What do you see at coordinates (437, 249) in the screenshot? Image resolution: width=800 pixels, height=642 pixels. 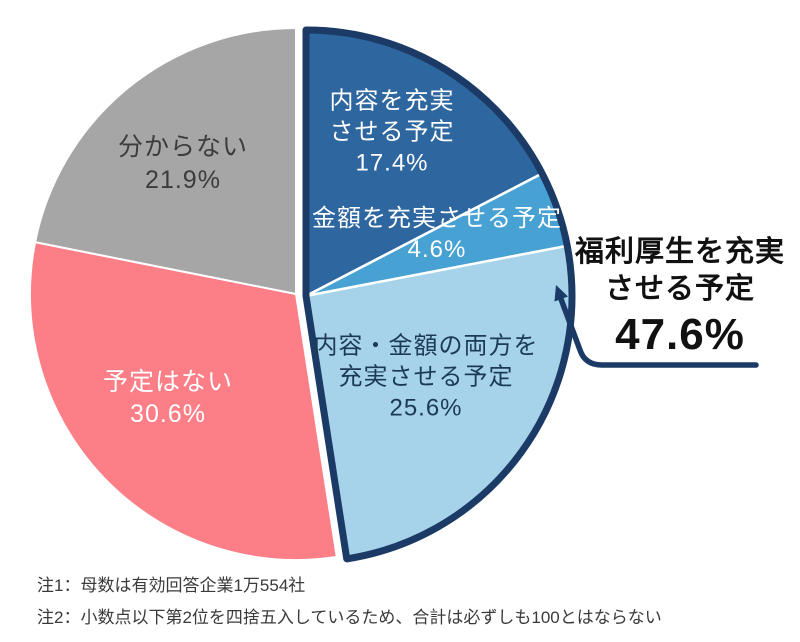 I see `segment-percent: 4.6%` at bounding box center [437, 249].